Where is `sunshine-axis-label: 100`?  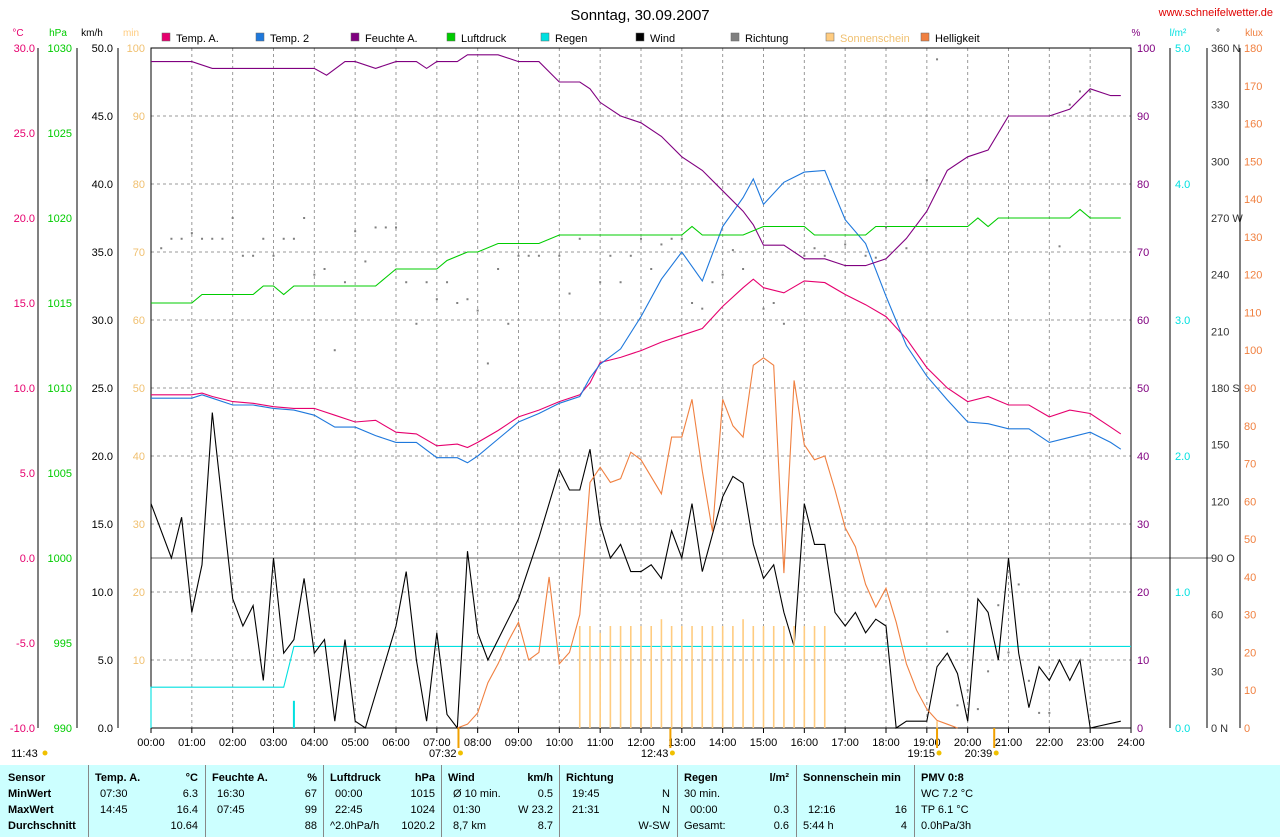
sunshine-axis-label: 100 is located at coordinates (136, 49).